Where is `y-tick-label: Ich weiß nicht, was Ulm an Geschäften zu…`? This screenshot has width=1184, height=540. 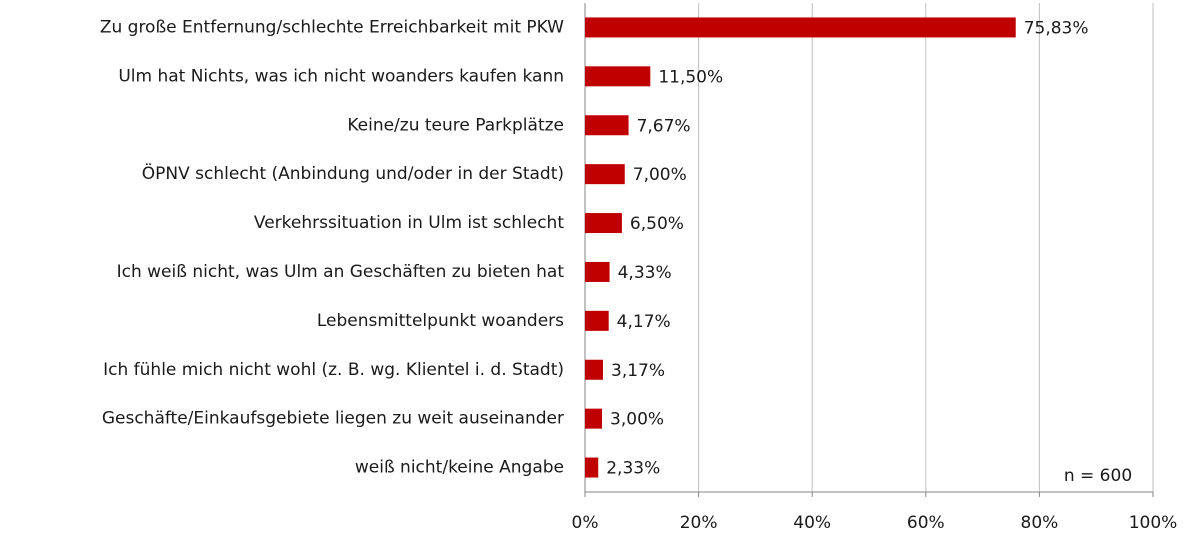
y-tick-label: Ich weiß nicht, was Ulm an Geschäften zu… is located at coordinates (341, 272).